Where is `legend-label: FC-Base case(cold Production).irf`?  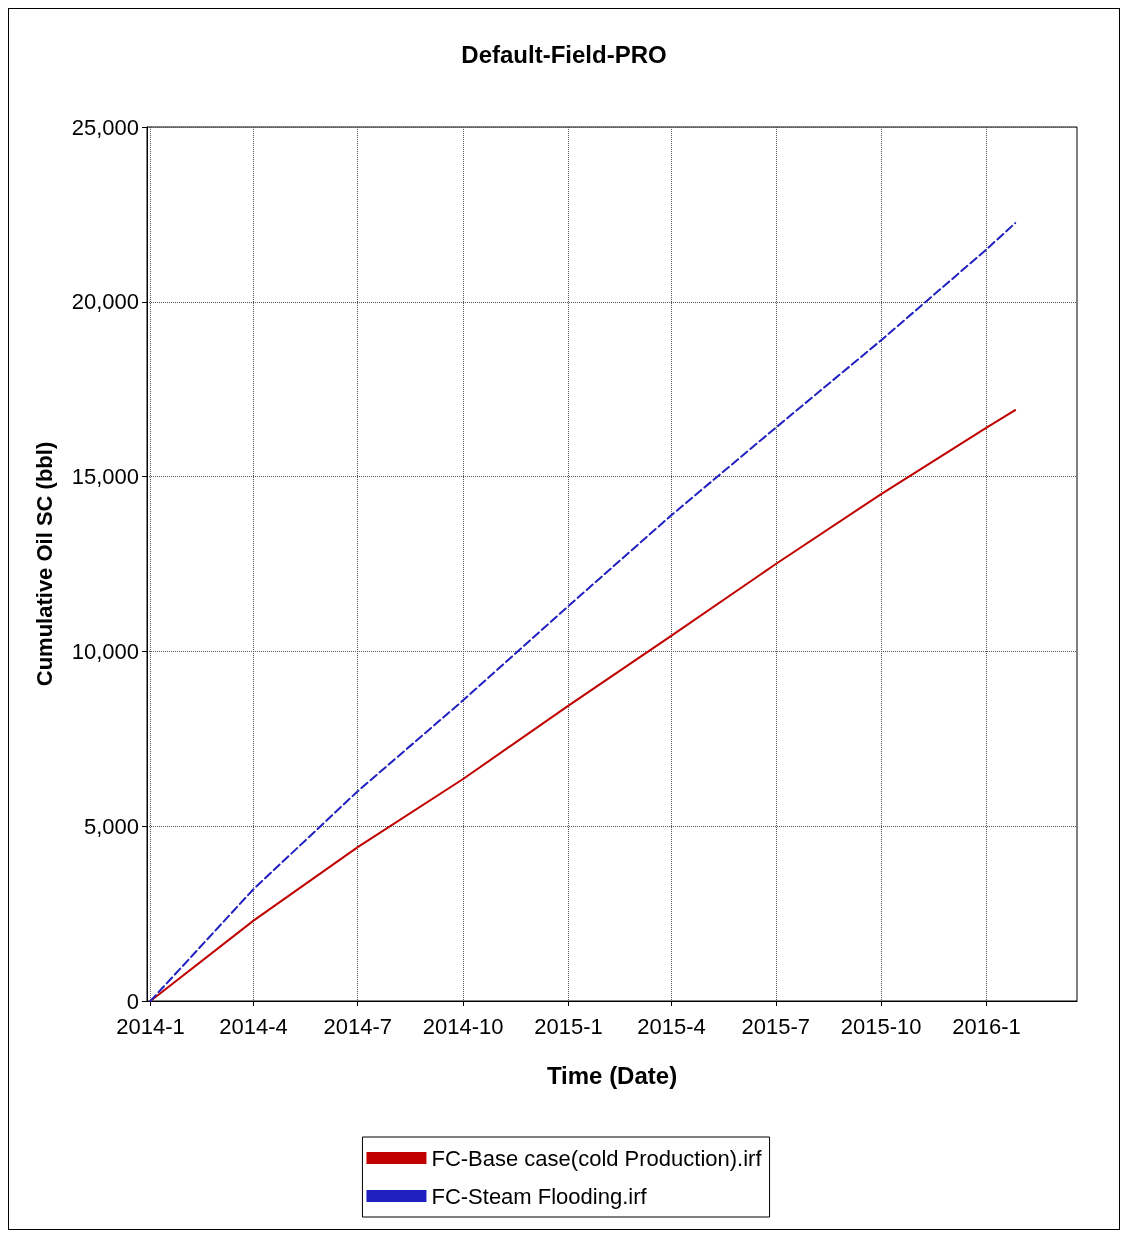 legend-label: FC-Base case(cold Production).irf is located at coordinates (597, 1158).